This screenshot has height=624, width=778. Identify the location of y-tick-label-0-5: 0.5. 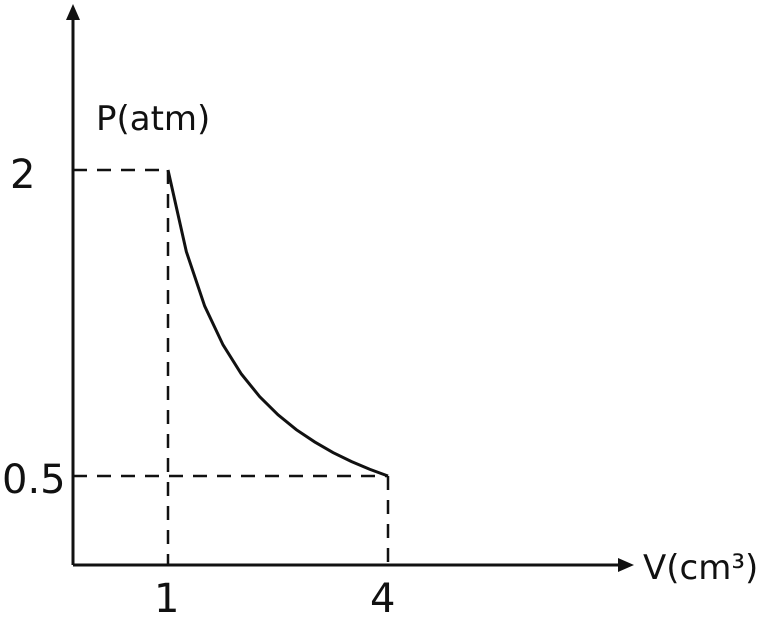
(34, 480).